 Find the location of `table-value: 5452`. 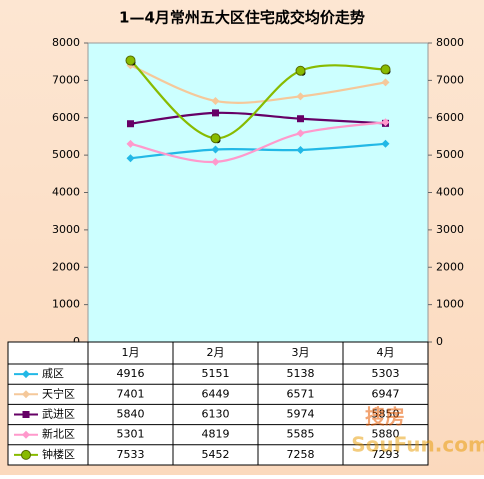

table-value: 5452 is located at coordinates (216, 454).